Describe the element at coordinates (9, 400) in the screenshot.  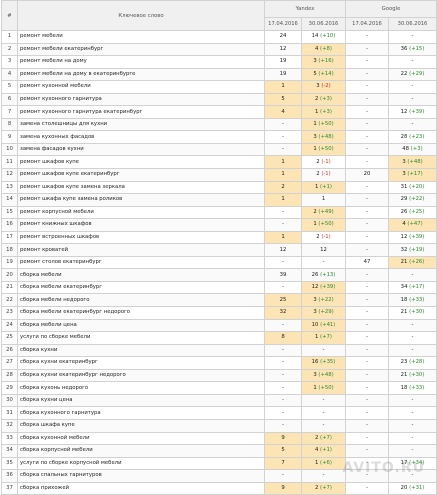
I see `row-number: 30` at that location.